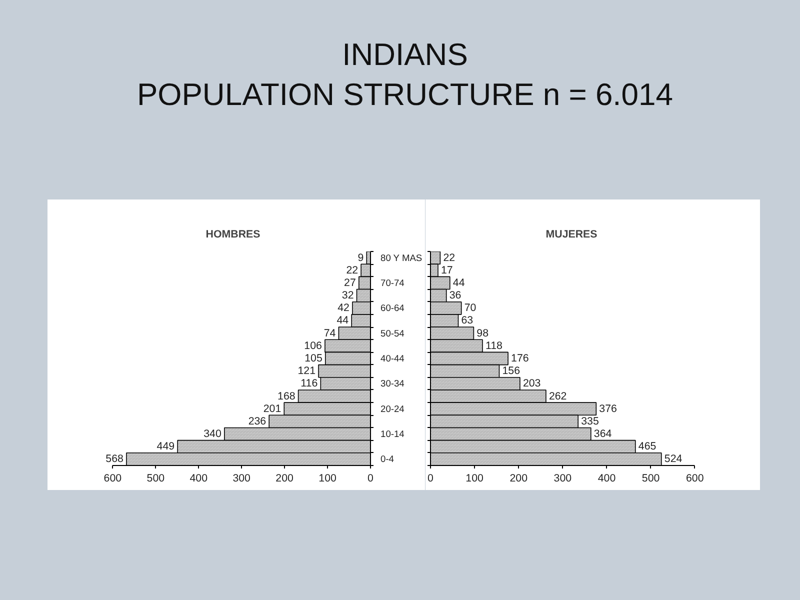 This screenshot has width=800, height=600. What do you see at coordinates (647, 446) in the screenshot?
I see `data-label: 465` at bounding box center [647, 446].